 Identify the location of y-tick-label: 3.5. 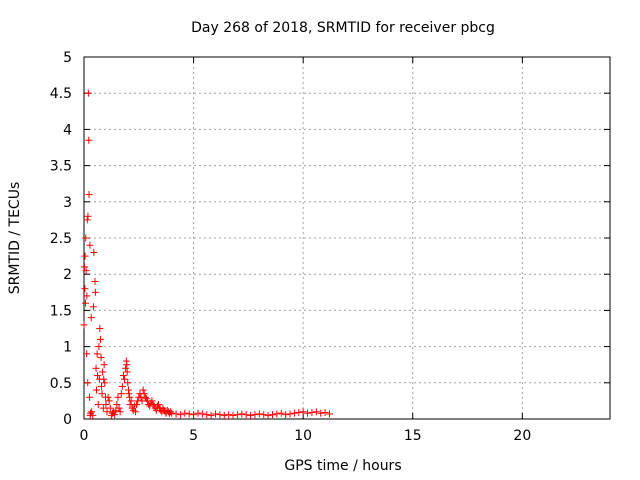
(61, 167).